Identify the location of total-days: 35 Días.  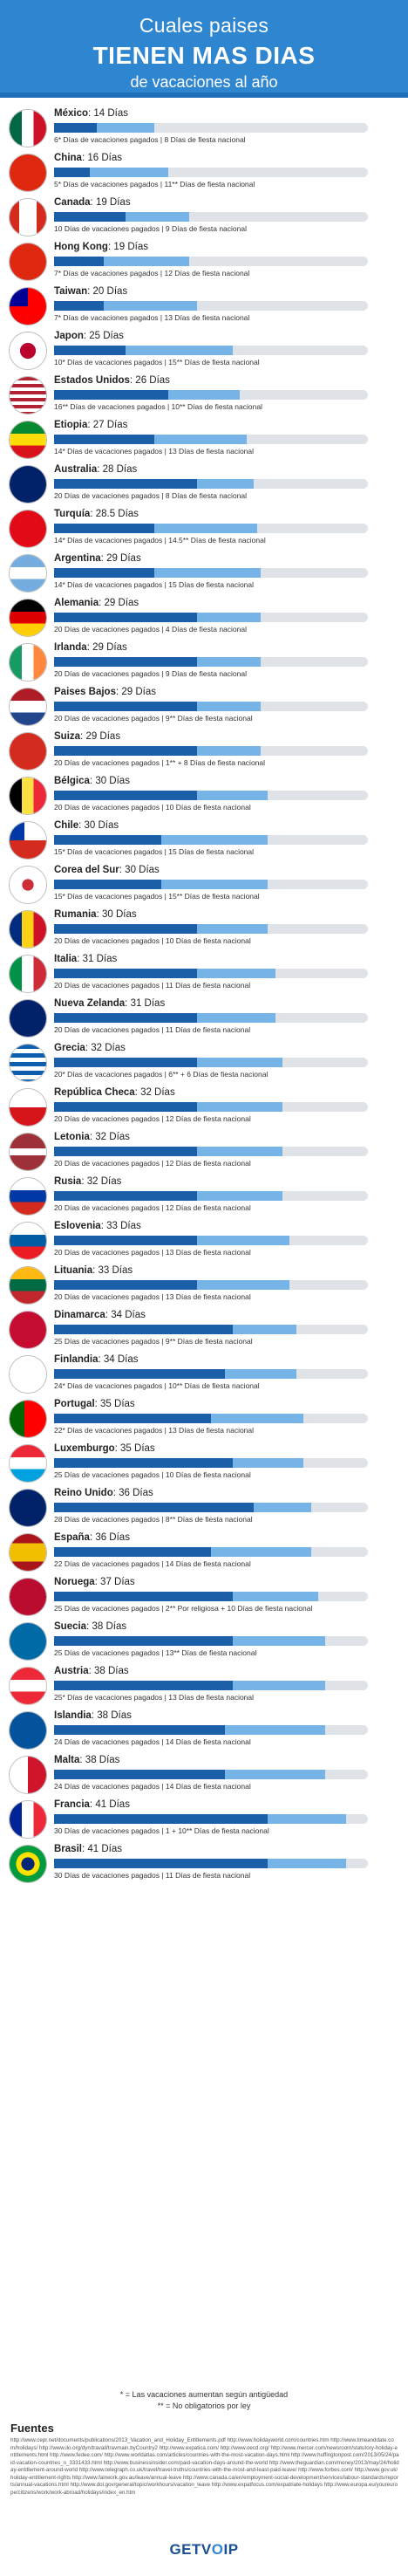
(137, 1448).